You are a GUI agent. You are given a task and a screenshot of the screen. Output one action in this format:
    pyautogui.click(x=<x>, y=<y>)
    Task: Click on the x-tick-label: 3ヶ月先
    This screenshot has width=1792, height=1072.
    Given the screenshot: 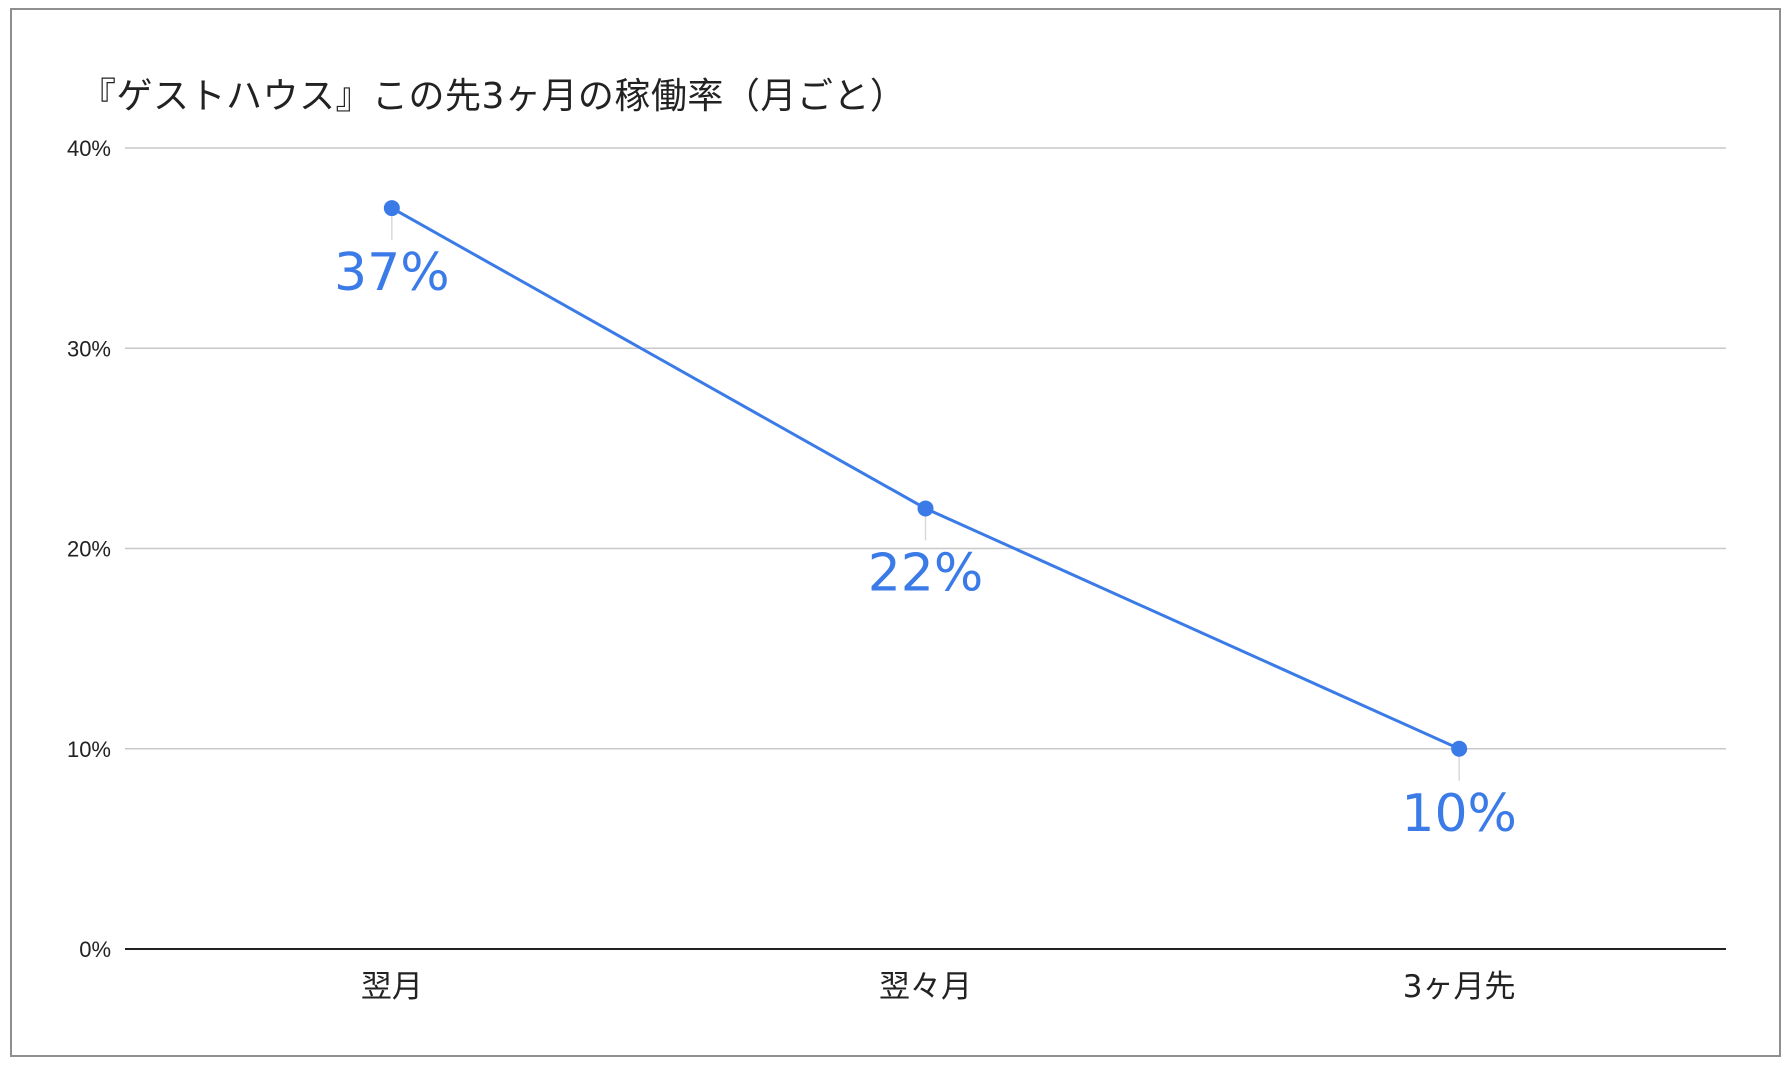 What is the action you would take?
    pyautogui.click(x=1459, y=987)
    